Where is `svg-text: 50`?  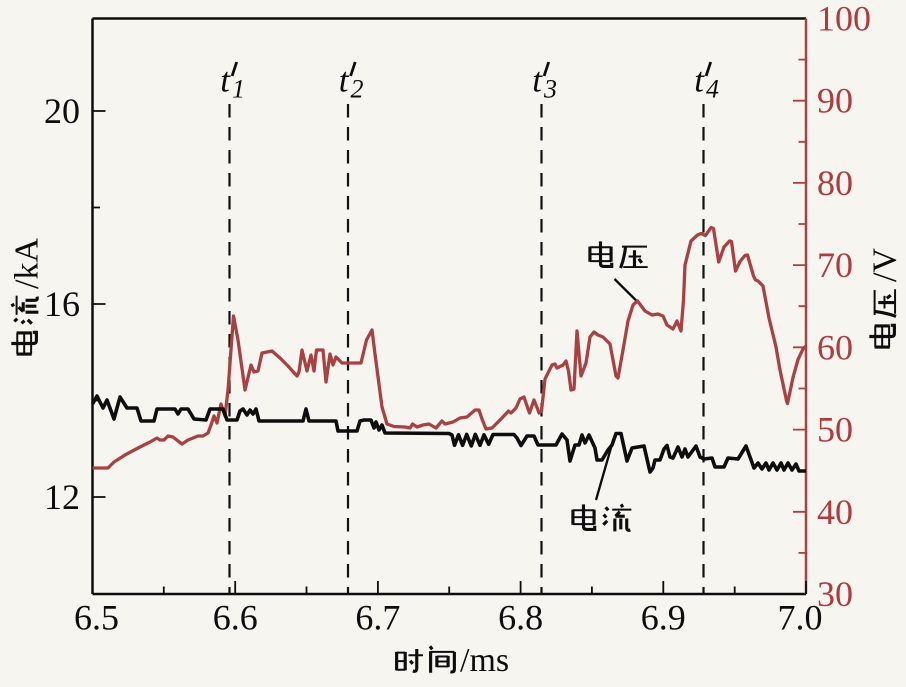 svg-text: 50 is located at coordinates (835, 430).